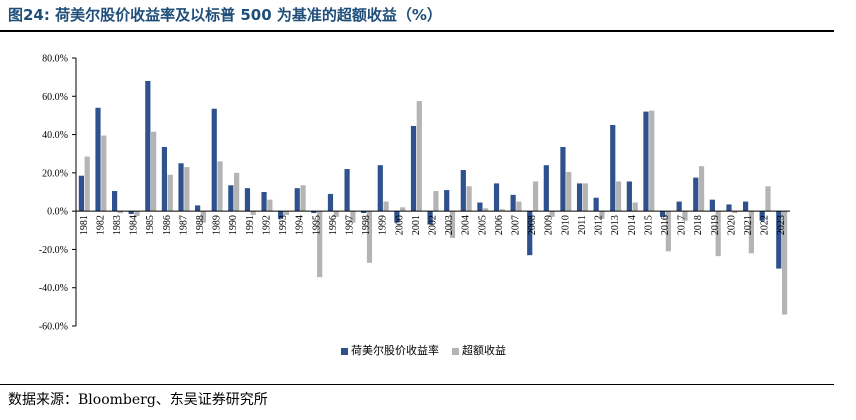 The height and width of the screenshot is (420, 856). What do you see at coordinates (55, 97) in the screenshot?
I see `y-tick-label: 60.0%` at bounding box center [55, 97].